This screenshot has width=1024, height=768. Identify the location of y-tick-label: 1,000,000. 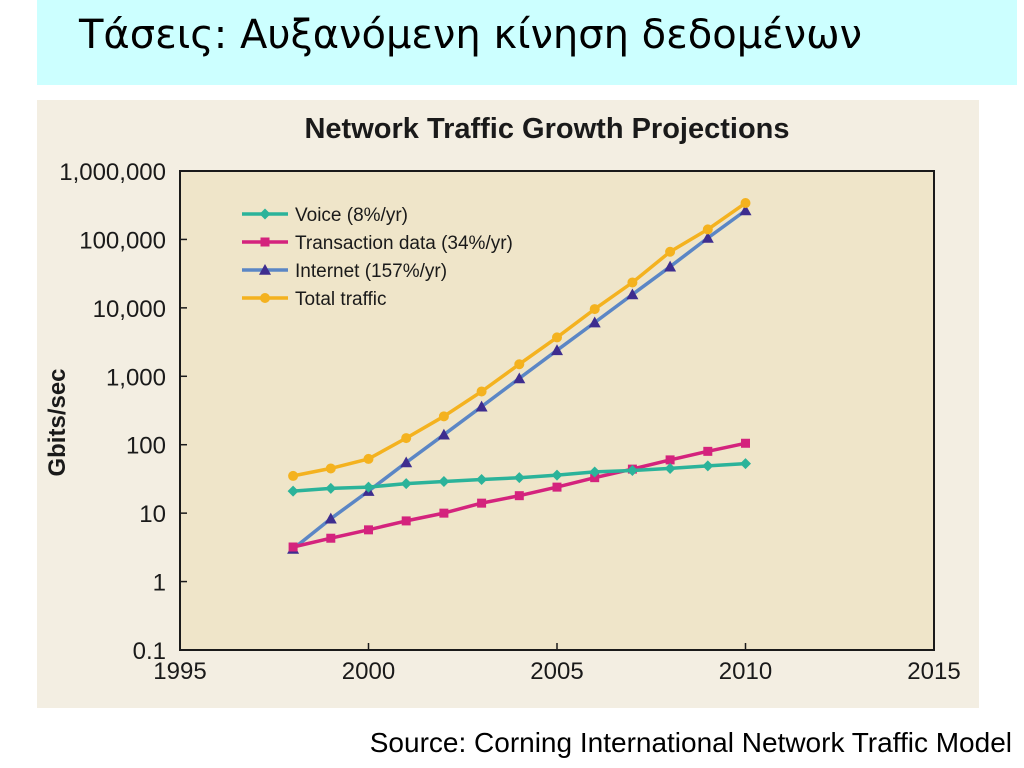
(112, 172).